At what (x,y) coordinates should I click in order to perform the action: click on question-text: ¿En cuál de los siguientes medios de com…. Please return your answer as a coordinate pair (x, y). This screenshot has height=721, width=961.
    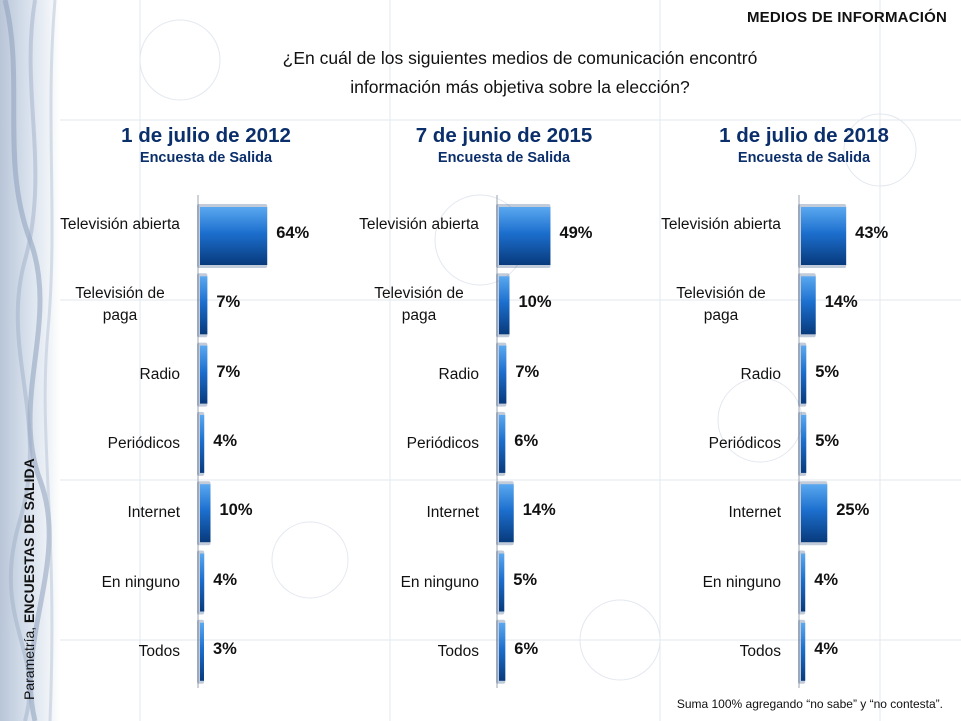
    Looking at the image, I should click on (520, 73).